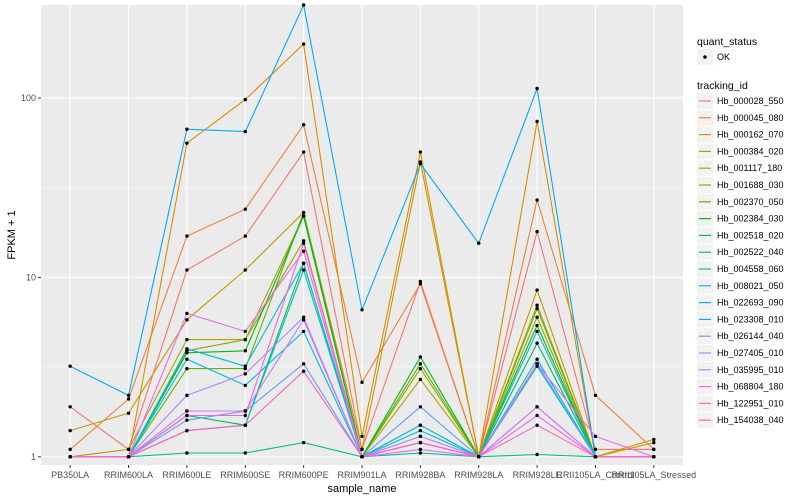 Image resolution: width=800 pixels, height=500 pixels. I want to click on point-legend-label-0: OK, so click(723, 57).